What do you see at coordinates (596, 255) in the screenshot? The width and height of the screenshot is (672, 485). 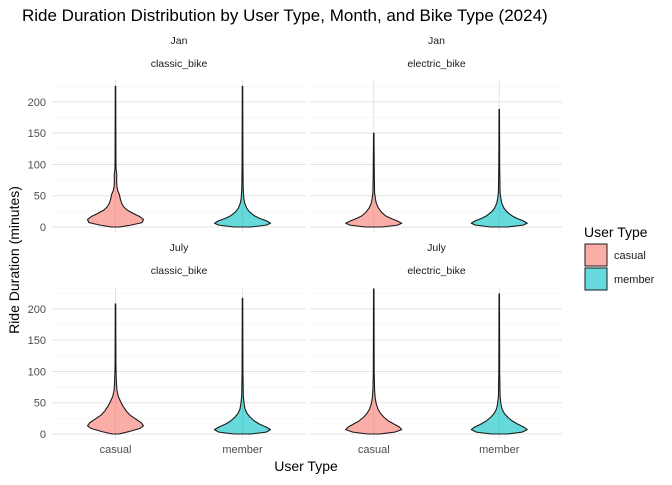 I see `legend-key-casual` at bounding box center [596, 255].